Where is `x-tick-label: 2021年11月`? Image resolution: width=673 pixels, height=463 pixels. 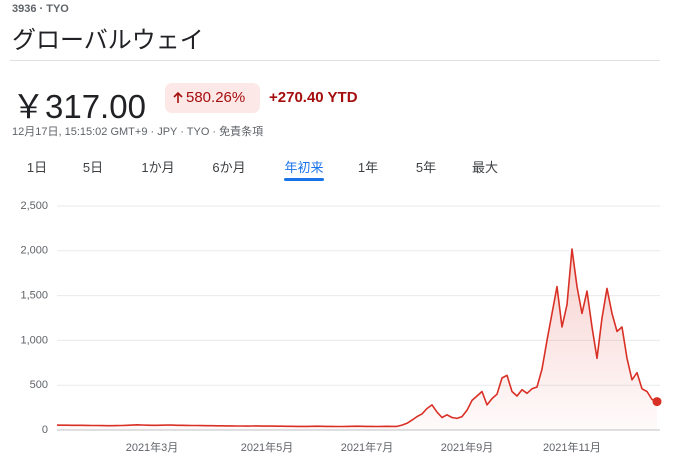
x-tick-label: 2021年11月 is located at coordinates (572, 447).